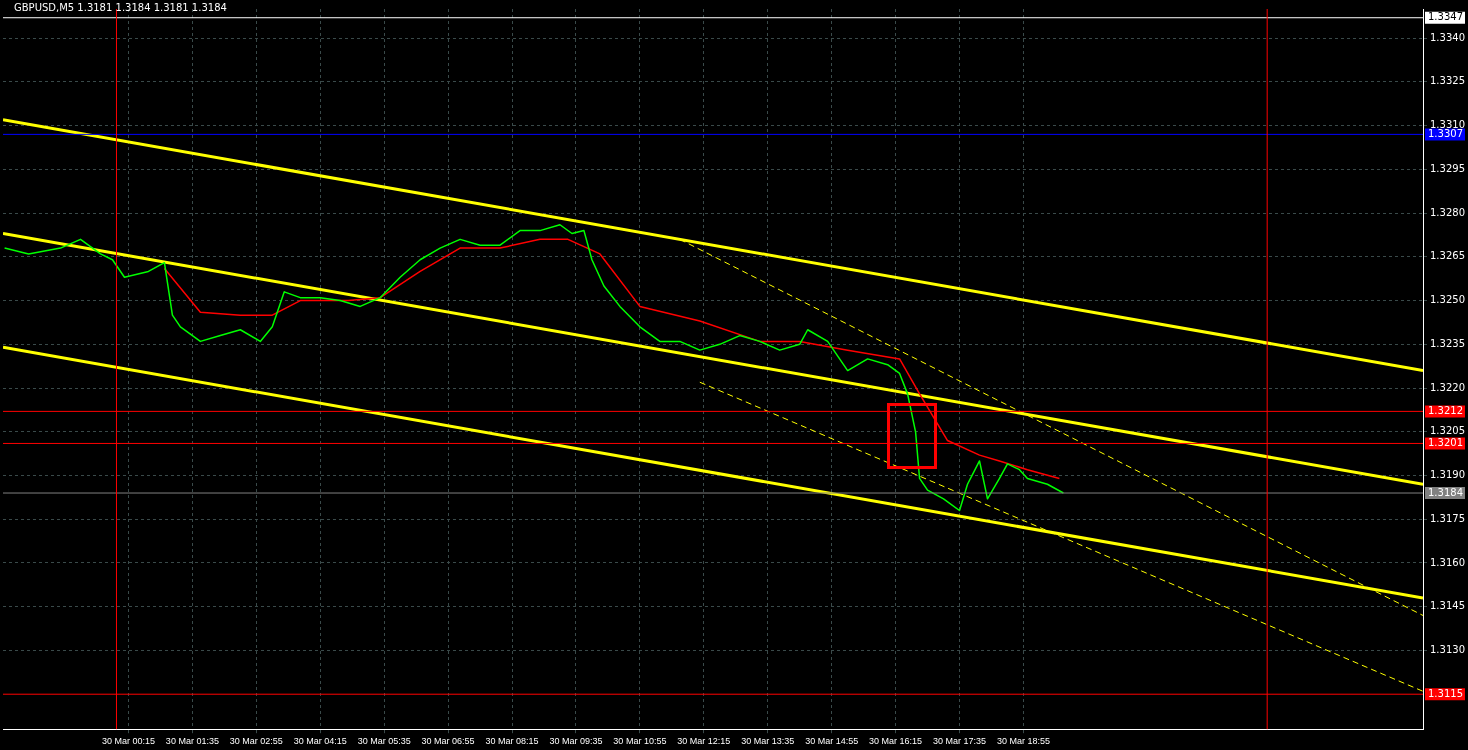  Describe the element at coordinates (192, 741) in the screenshot. I see `x-tick-label: 30 Mar 01:35` at that location.